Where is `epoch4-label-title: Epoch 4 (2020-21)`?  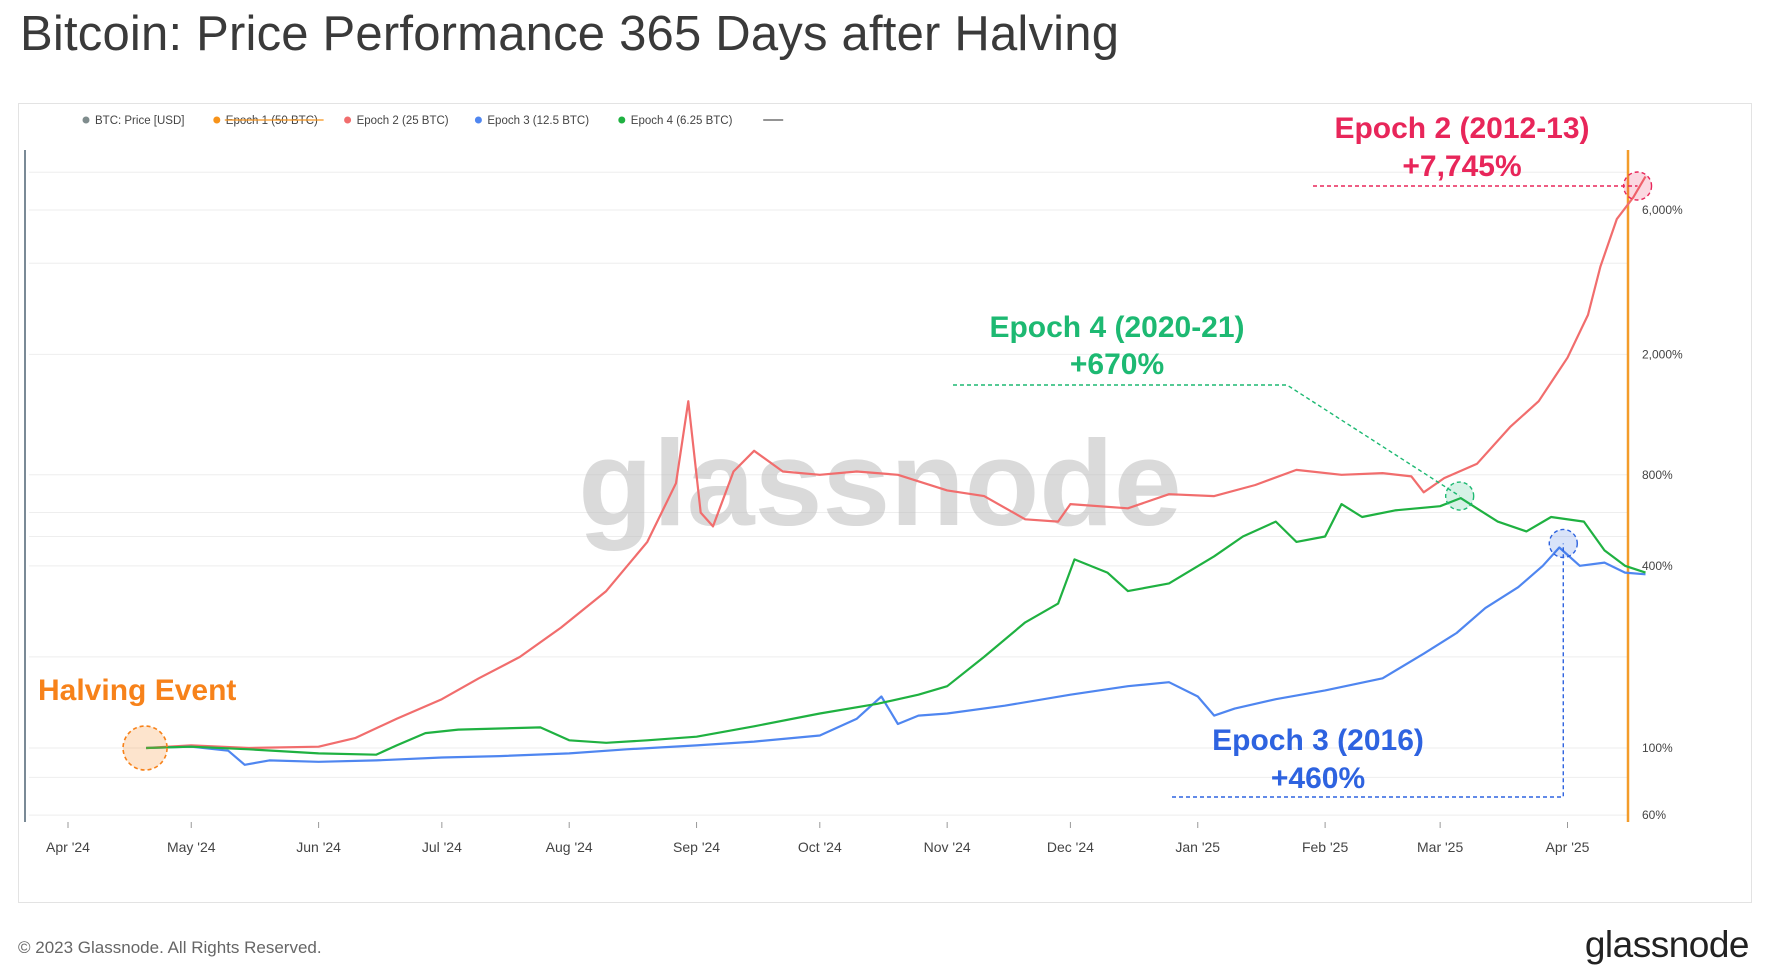 epoch4-label-title: Epoch 4 (2020-21) is located at coordinates (1116, 327).